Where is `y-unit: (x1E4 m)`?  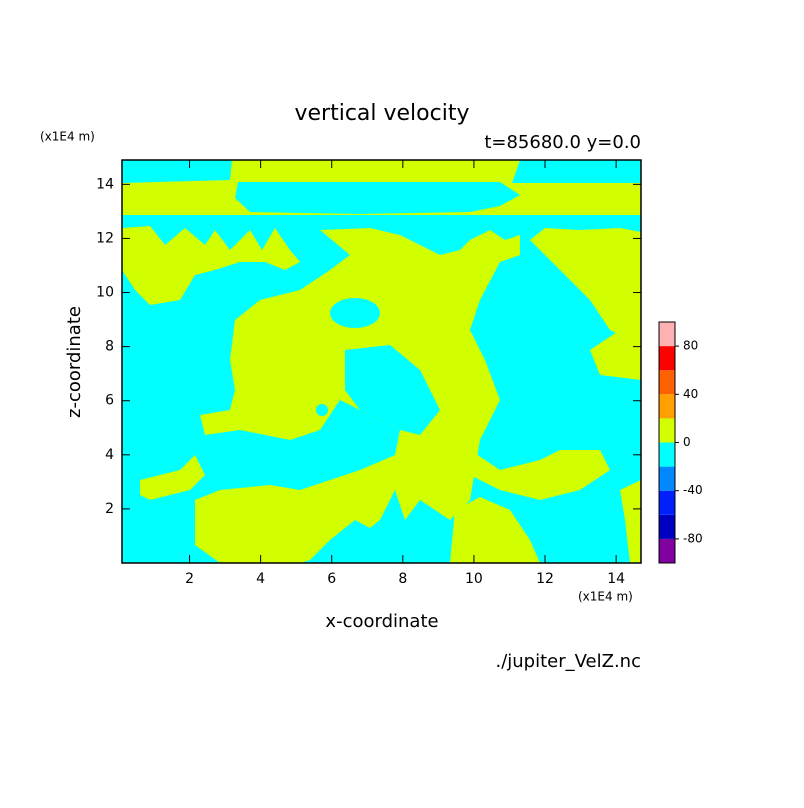 y-unit: (x1E4 m) is located at coordinates (67, 137).